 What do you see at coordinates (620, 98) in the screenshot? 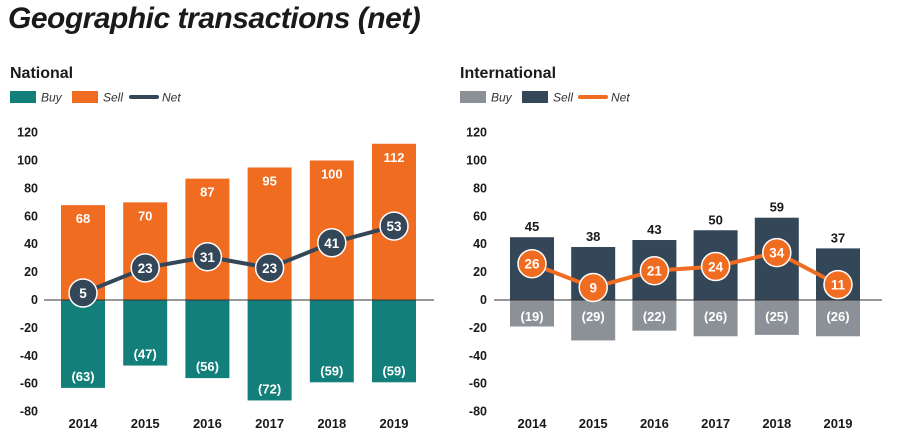
I see `international-legend-label-net: Net` at bounding box center [620, 98].